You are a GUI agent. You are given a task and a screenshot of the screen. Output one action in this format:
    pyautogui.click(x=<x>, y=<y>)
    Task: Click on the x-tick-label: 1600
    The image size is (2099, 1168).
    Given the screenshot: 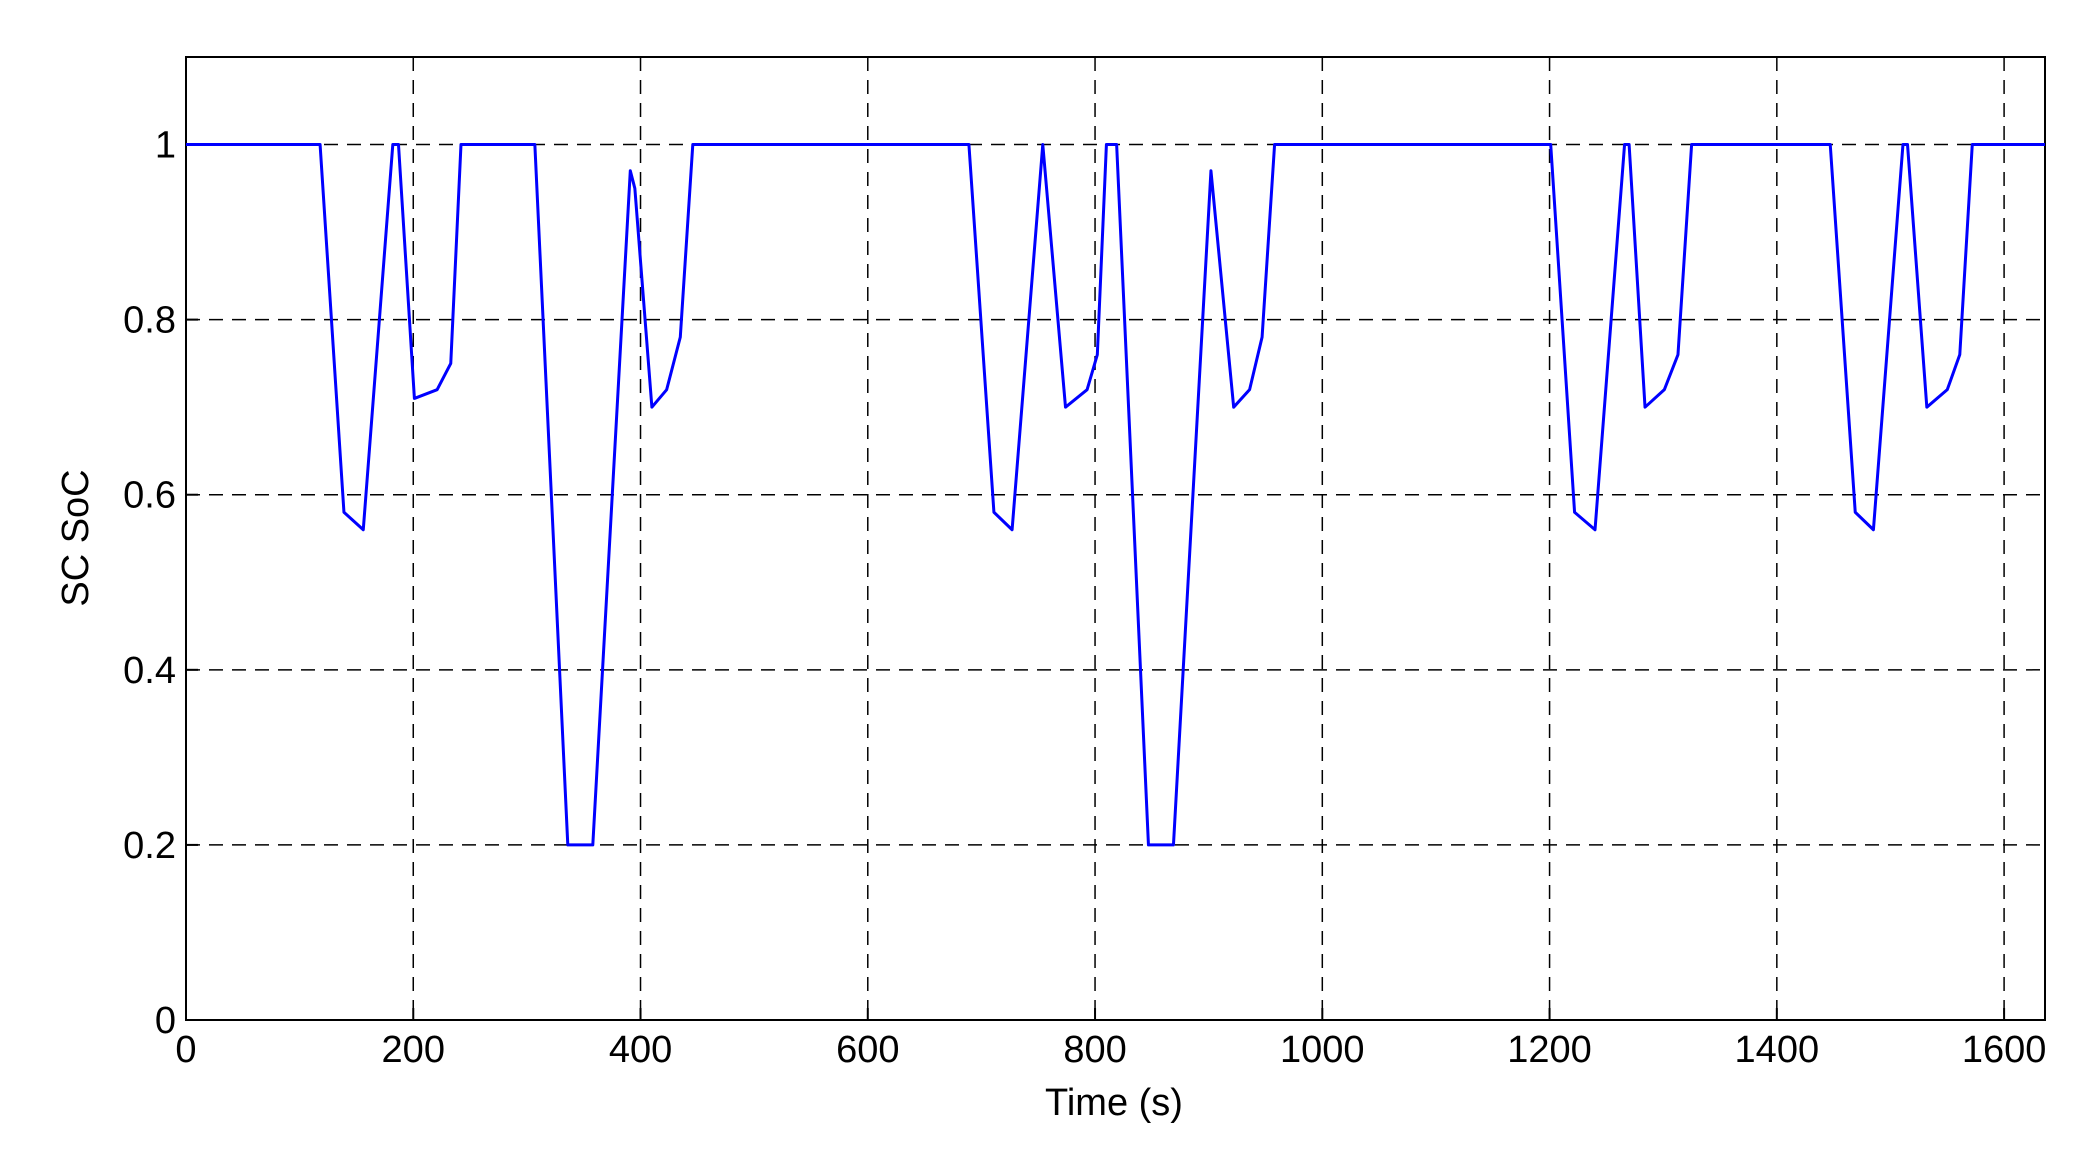 What is the action you would take?
    pyautogui.click(x=2004, y=1050)
    